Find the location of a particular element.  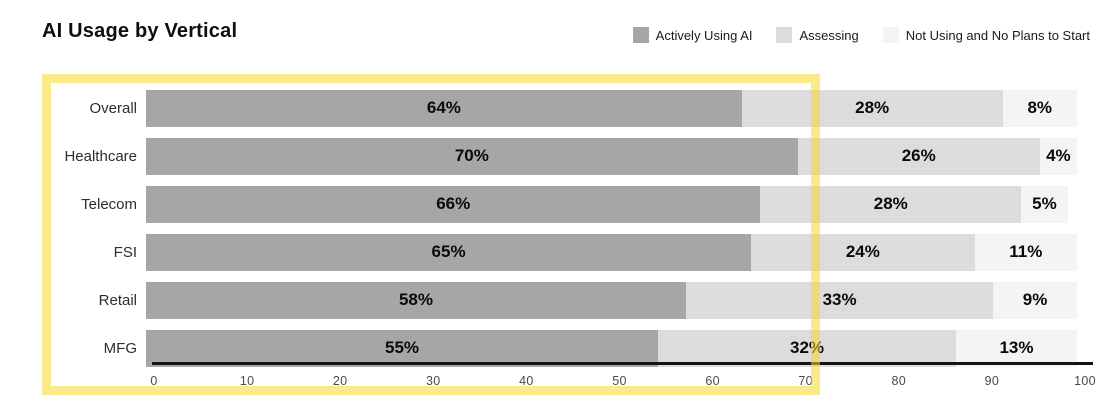

segment-value-label: 26% is located at coordinates (918, 155).